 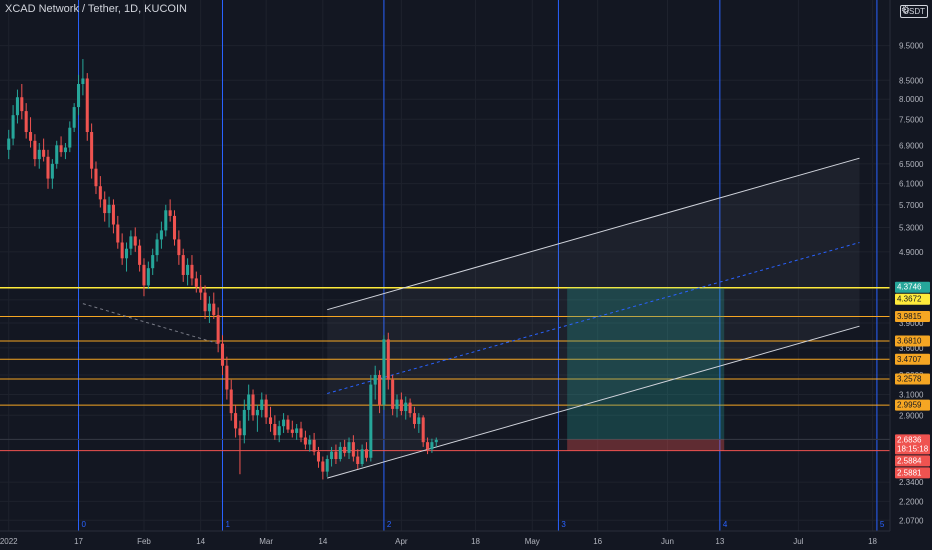 I want to click on time-axis-panel, so click(x=466, y=540).